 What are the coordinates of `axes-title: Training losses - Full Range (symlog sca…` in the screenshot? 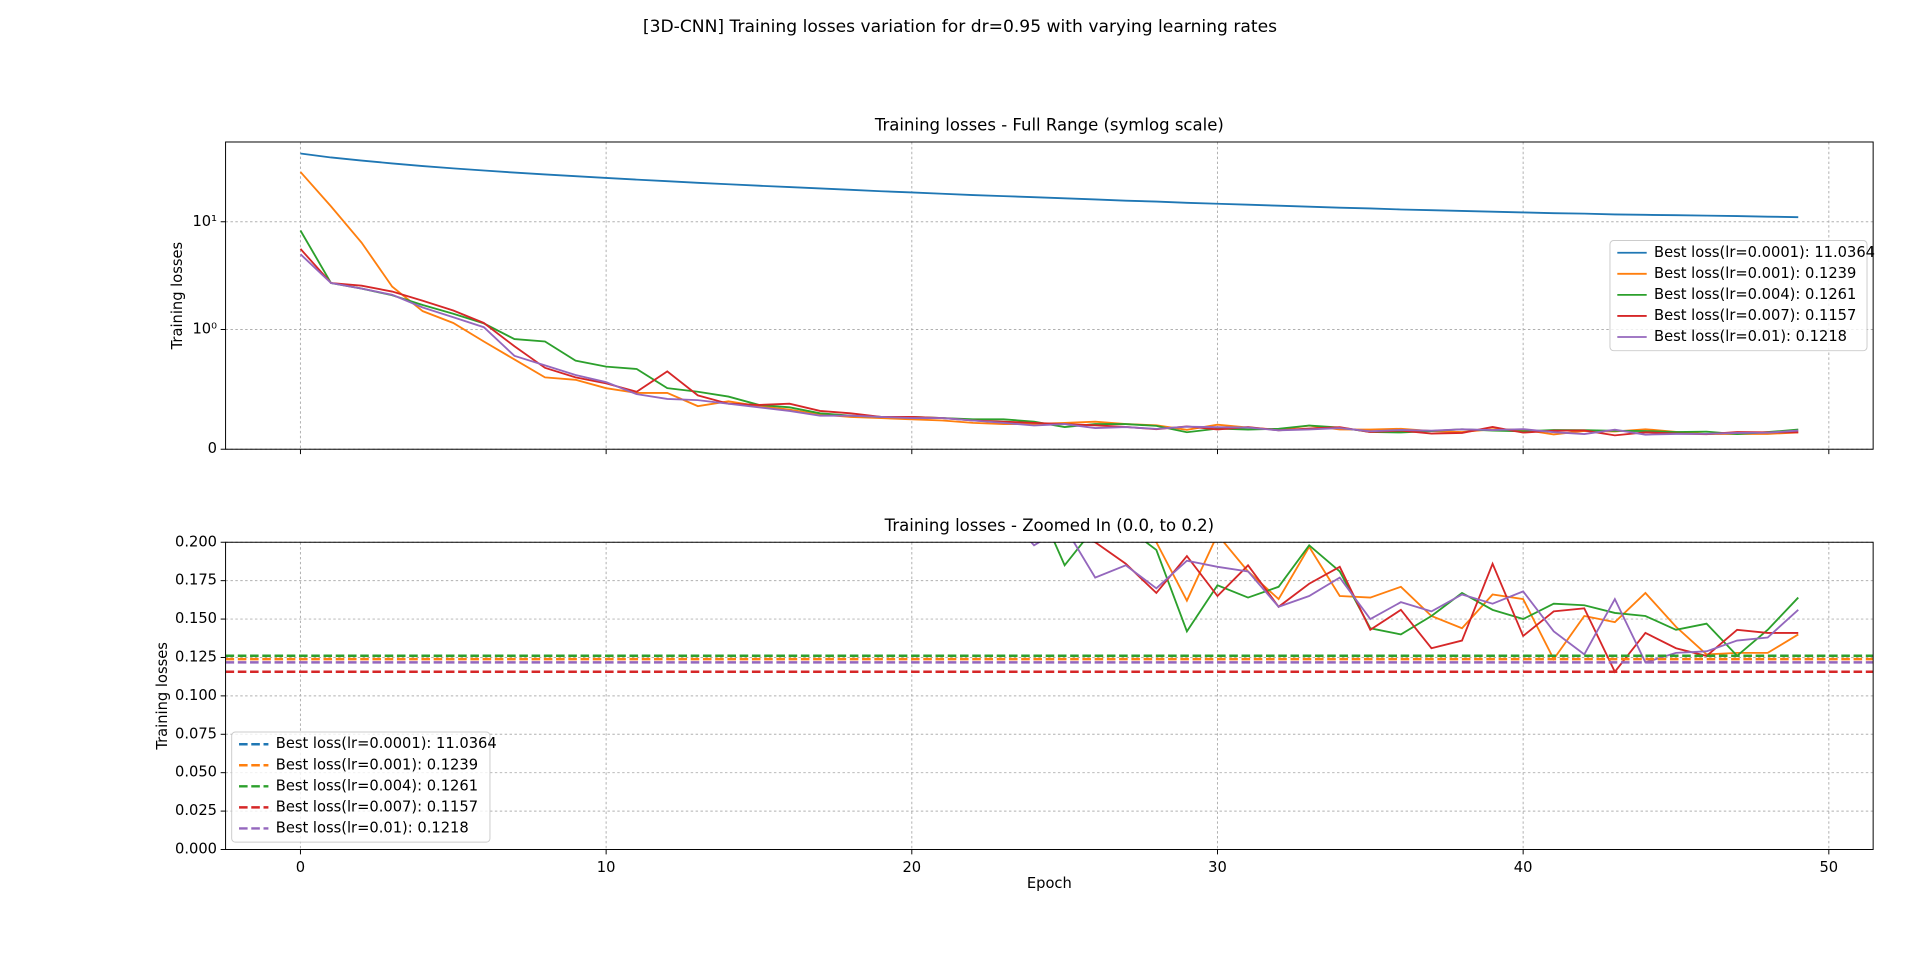 It's located at (1049, 125).